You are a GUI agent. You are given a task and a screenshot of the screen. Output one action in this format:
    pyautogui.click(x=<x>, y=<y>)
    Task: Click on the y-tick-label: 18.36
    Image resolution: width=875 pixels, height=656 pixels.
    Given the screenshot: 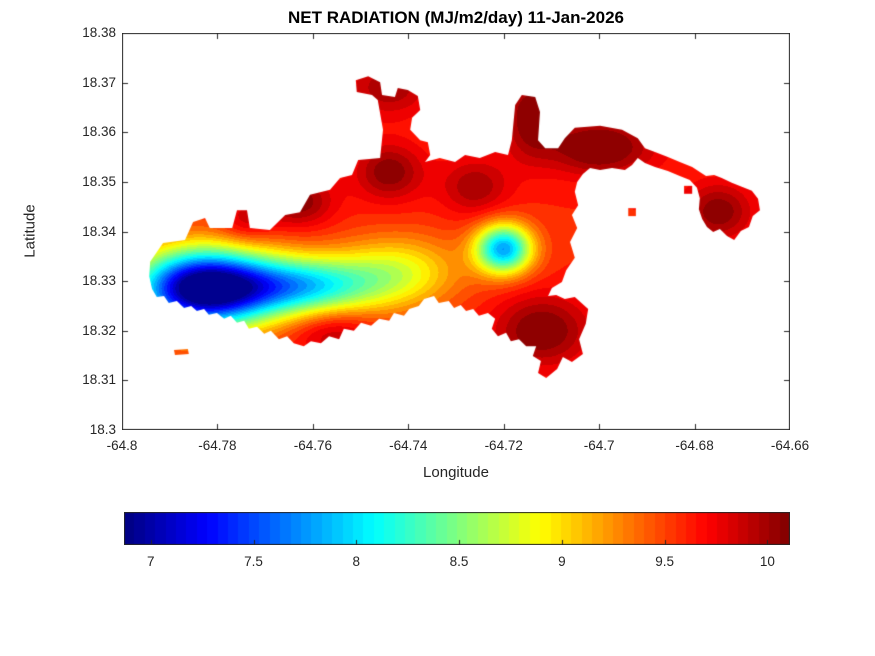 What is the action you would take?
    pyautogui.click(x=99, y=132)
    